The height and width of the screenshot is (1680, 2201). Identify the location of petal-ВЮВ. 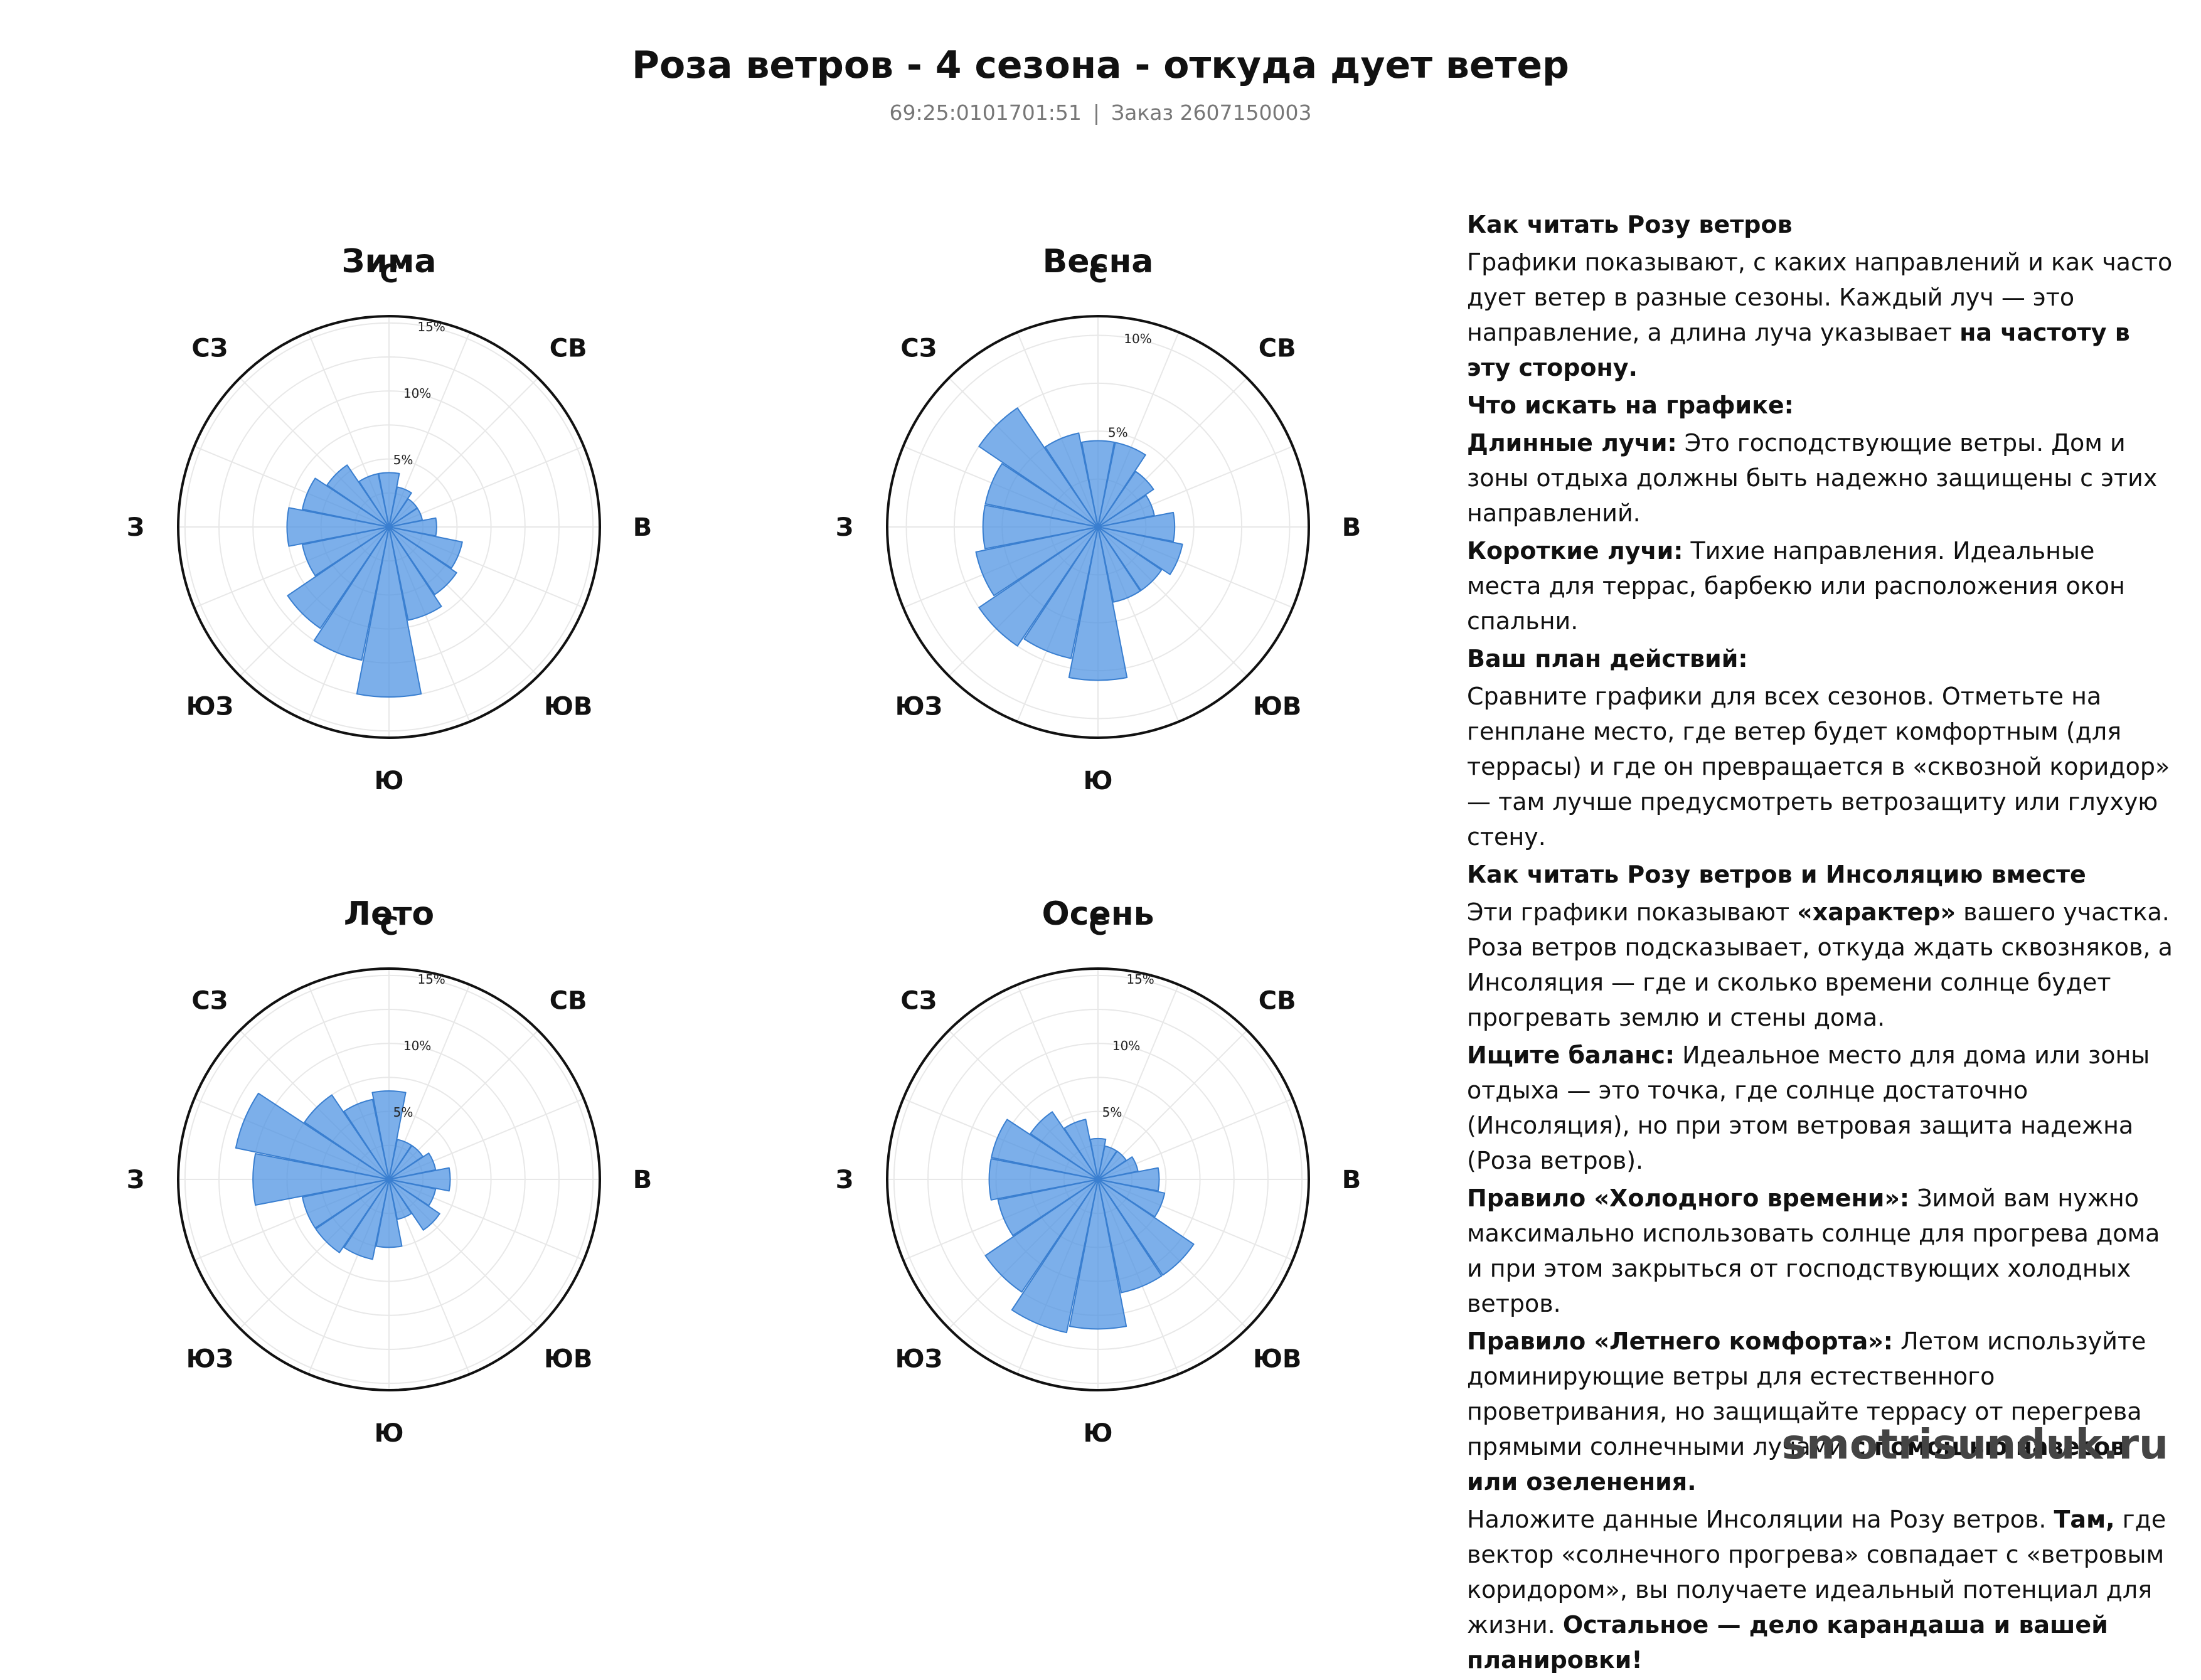
(425, 547).